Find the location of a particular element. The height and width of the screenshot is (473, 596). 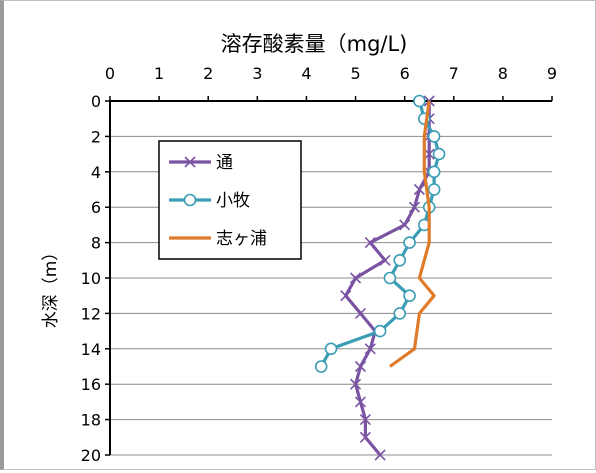

series-1-point-19-stroke-b is located at coordinates (365, 420).